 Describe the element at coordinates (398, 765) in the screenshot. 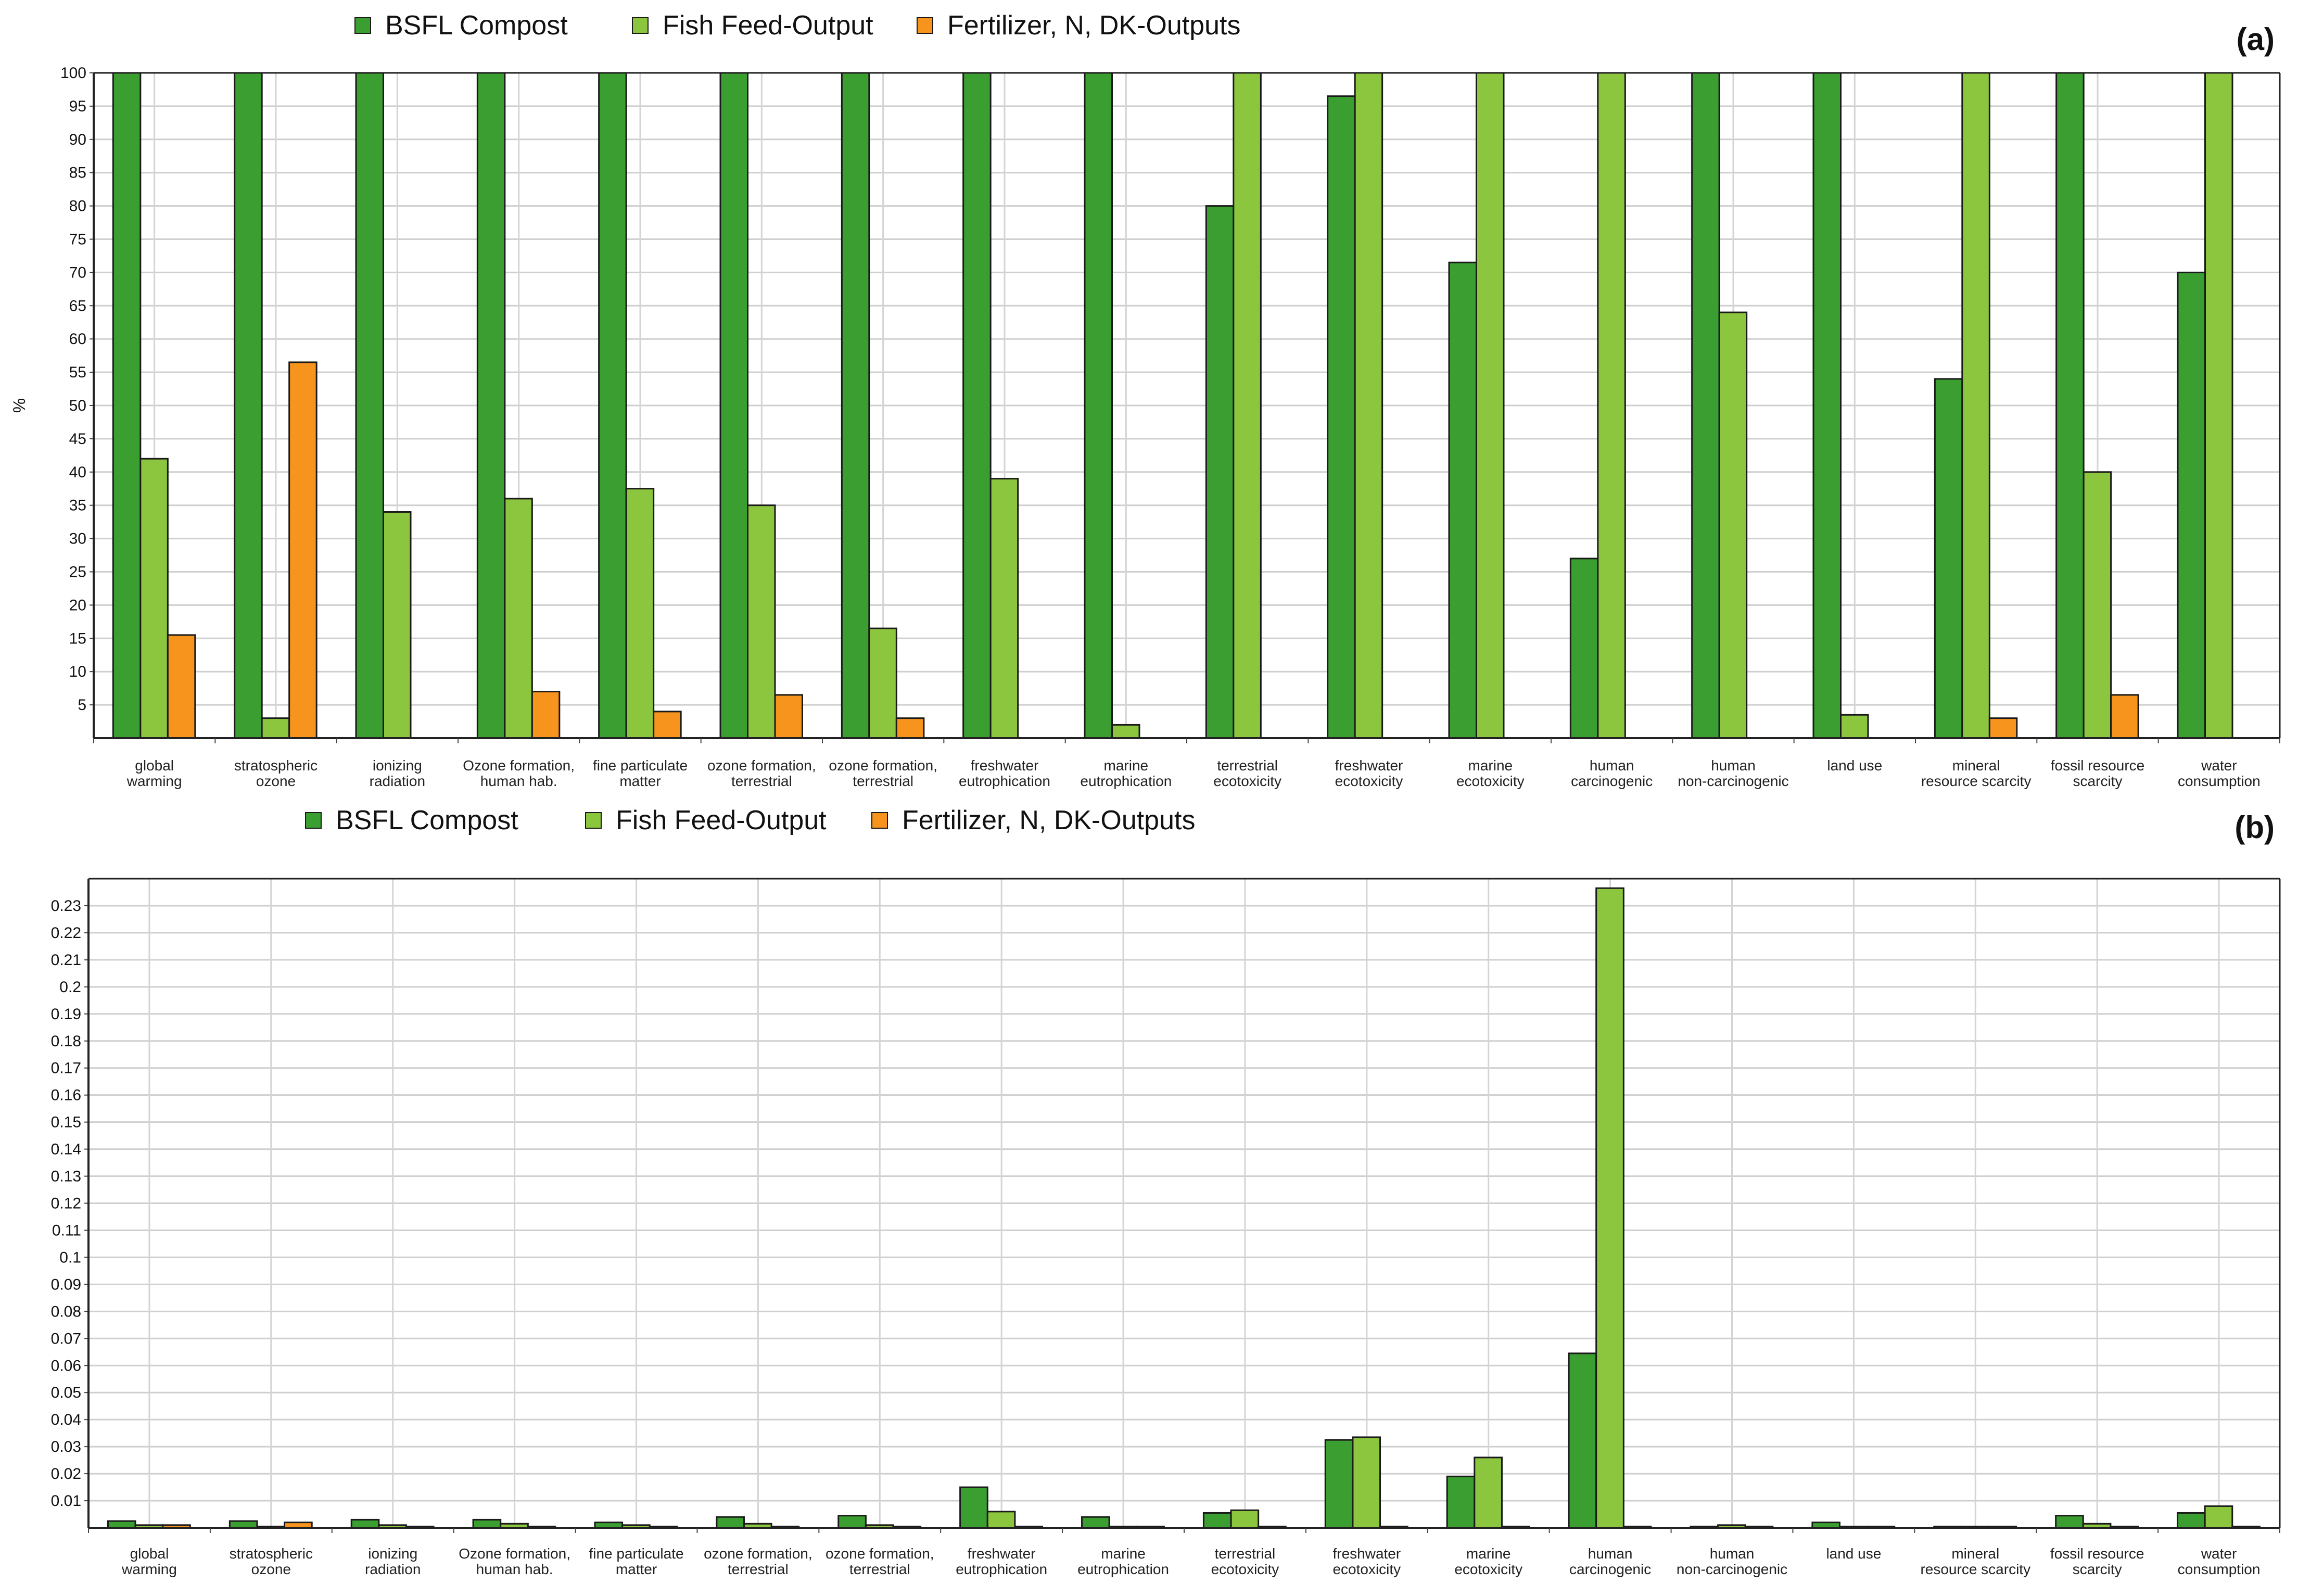

I see `category-label-line: ionizing` at that location.